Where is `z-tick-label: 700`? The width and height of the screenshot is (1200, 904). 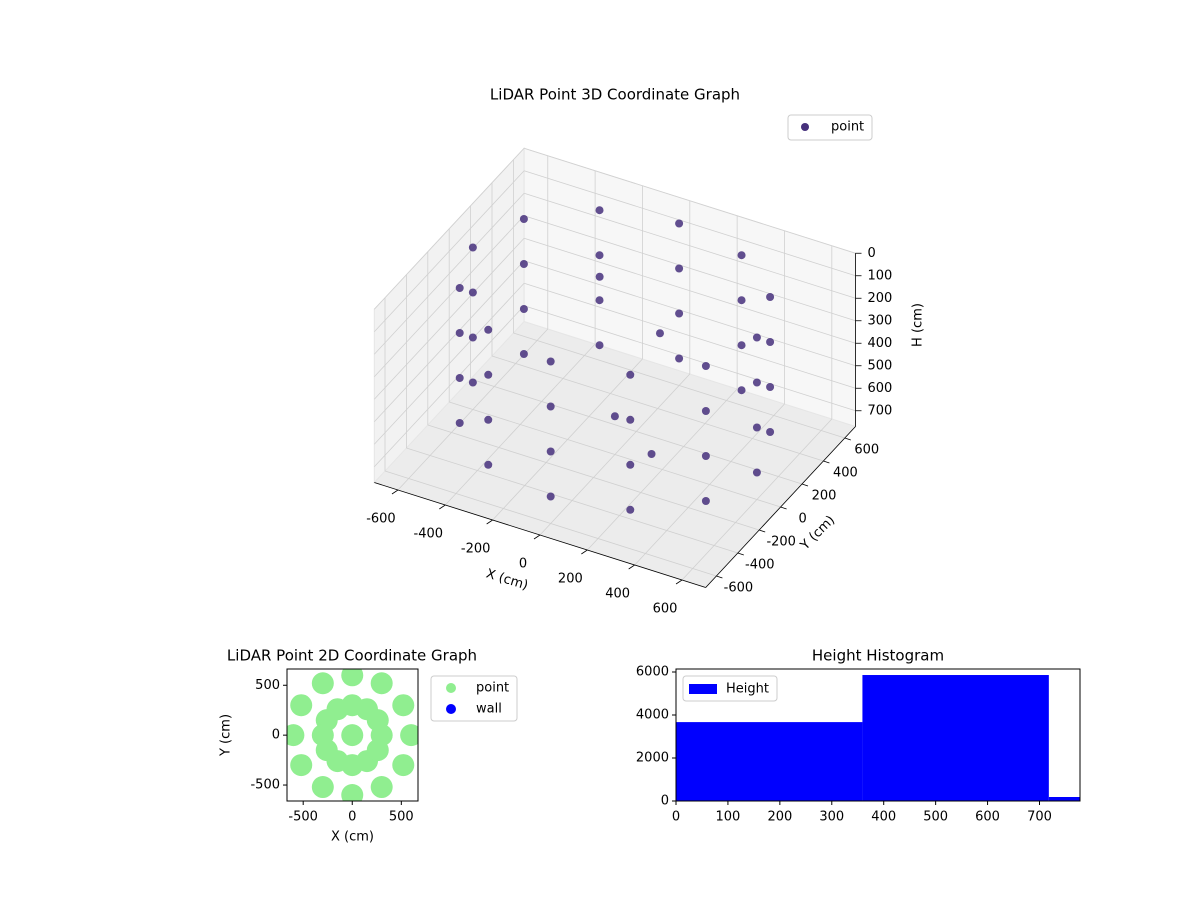
z-tick-label: 700 is located at coordinates (880, 410).